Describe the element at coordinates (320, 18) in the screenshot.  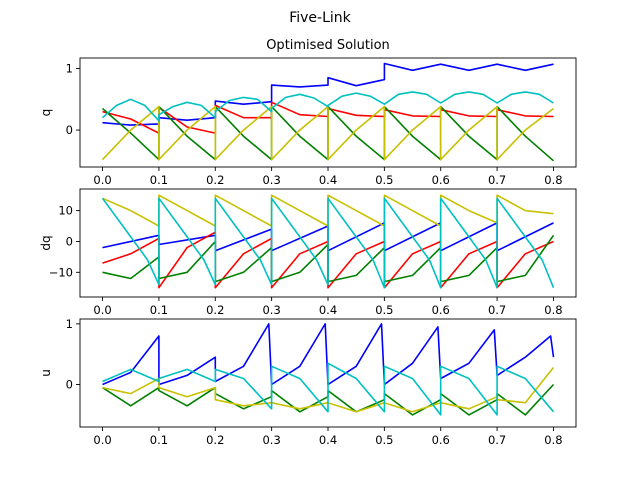
I see `figure-suptitle: Five-Link` at that location.